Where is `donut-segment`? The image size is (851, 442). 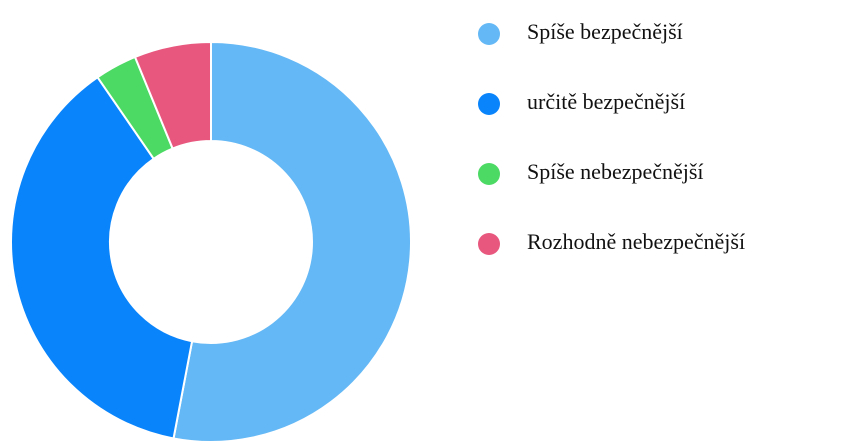 donut-segment is located at coordinates (172, 95).